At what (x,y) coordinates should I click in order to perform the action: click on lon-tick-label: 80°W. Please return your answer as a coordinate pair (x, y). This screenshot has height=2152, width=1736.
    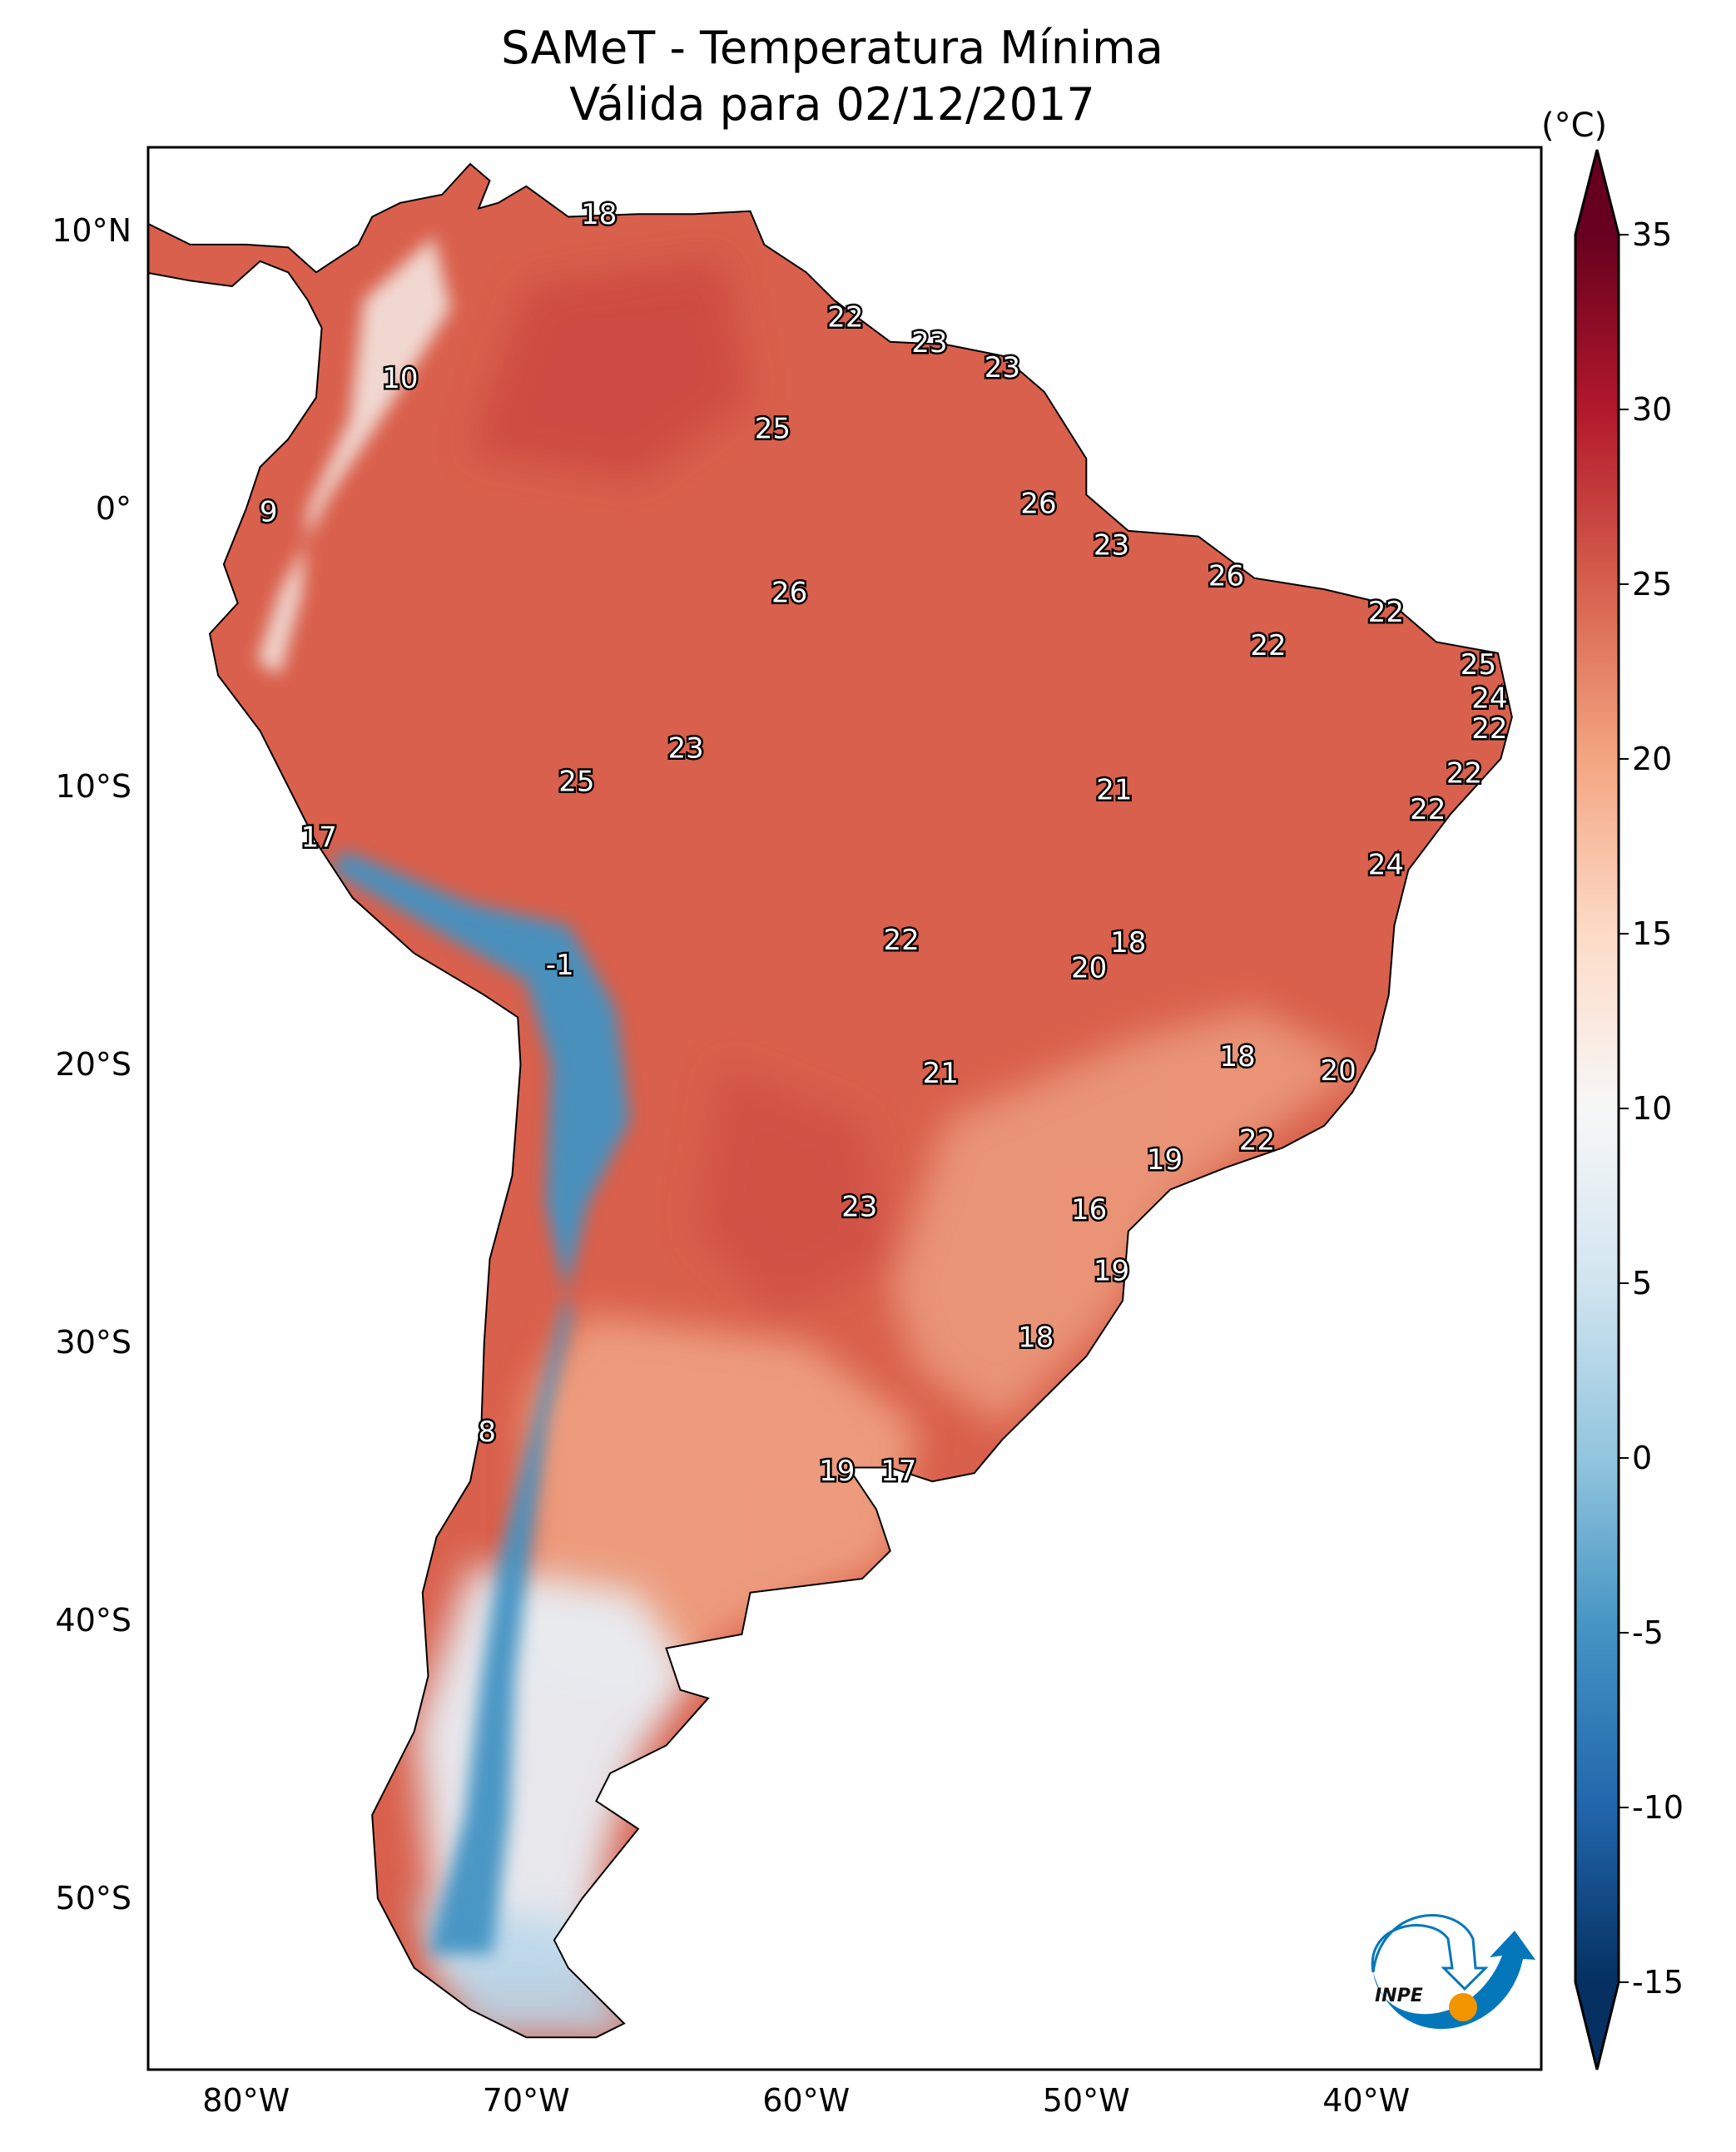
    Looking at the image, I should click on (246, 2100).